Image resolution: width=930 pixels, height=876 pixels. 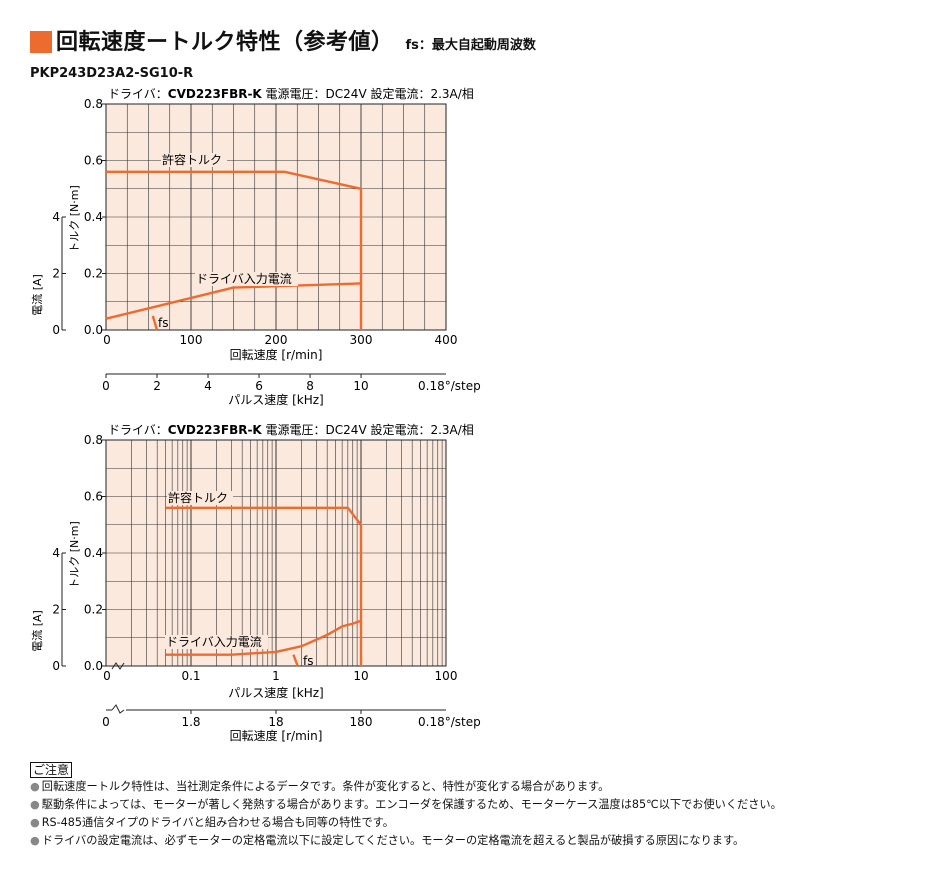 What do you see at coordinates (51, 770) in the screenshot?
I see `notes-label: ご注意` at bounding box center [51, 770].